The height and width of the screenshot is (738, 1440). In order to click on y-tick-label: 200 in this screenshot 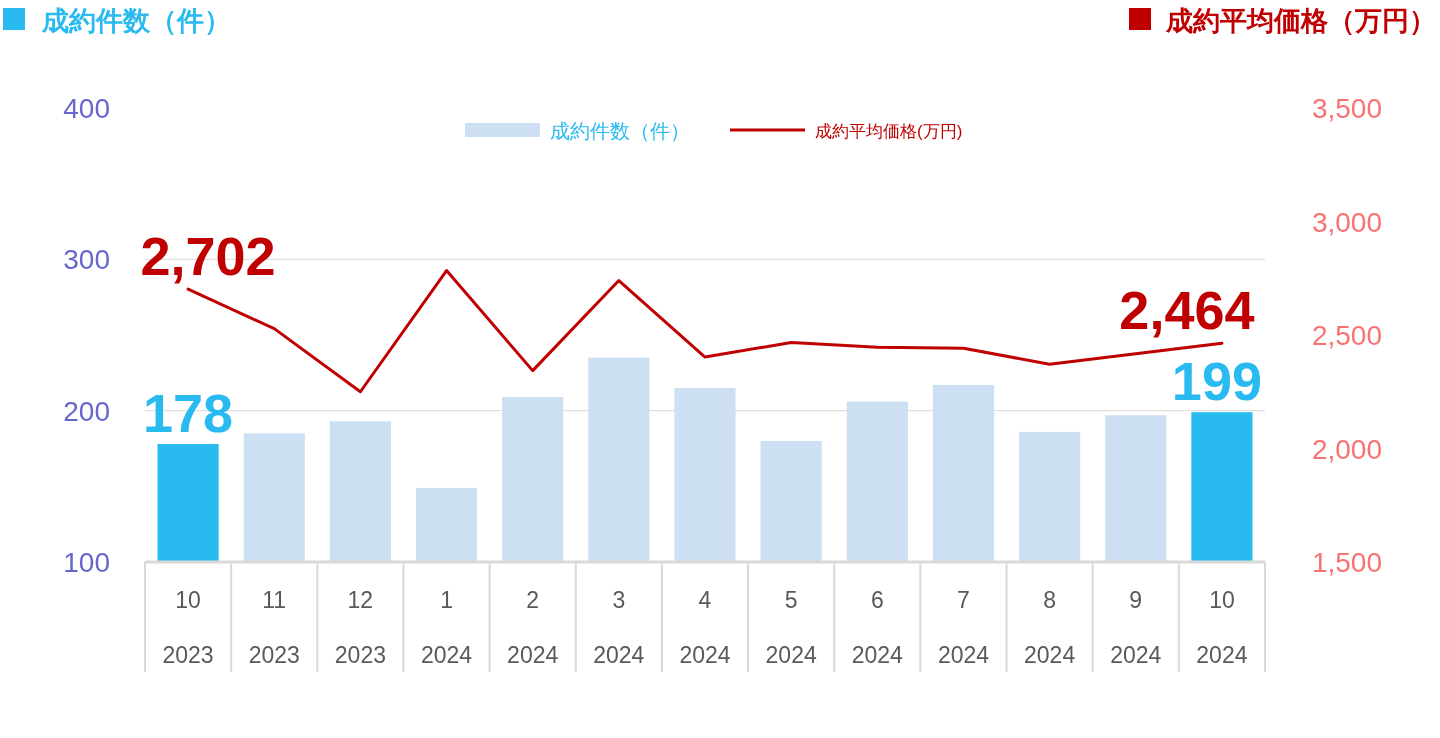, I will do `click(86, 411)`.